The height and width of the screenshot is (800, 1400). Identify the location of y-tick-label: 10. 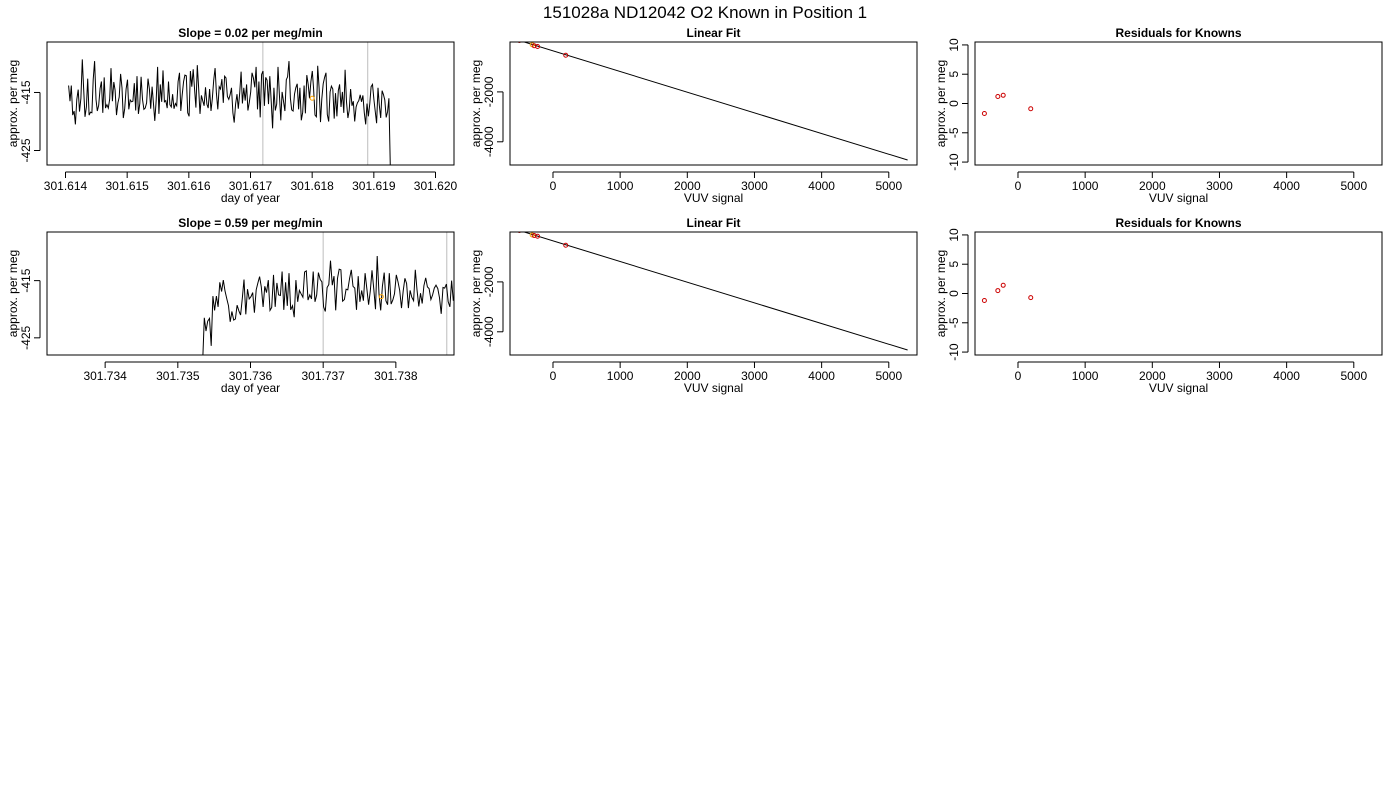
(954, 235).